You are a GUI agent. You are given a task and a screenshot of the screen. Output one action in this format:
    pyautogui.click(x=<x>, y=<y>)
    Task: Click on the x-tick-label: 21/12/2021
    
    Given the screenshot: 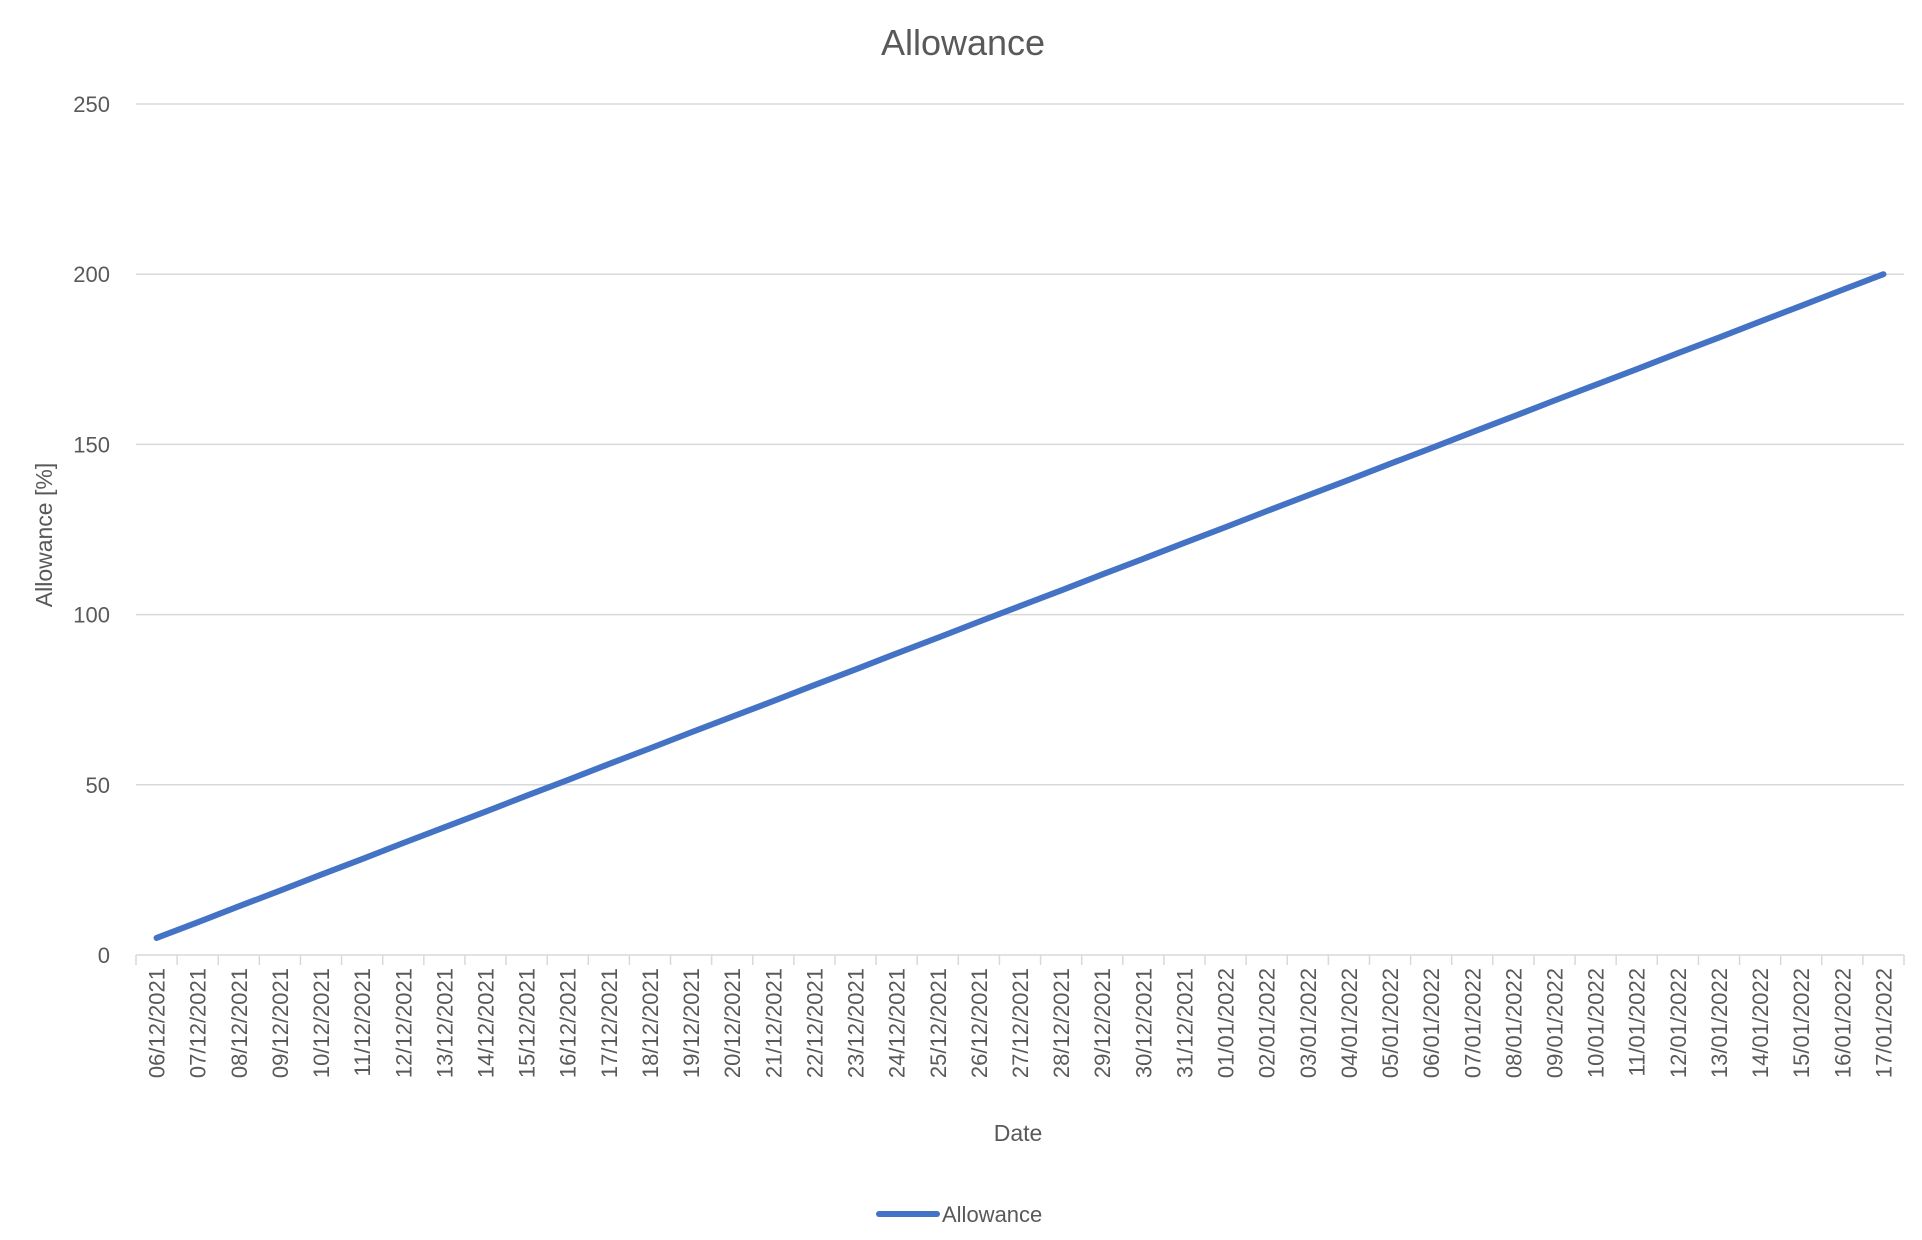 What is the action you would take?
    pyautogui.click(x=773, y=1023)
    